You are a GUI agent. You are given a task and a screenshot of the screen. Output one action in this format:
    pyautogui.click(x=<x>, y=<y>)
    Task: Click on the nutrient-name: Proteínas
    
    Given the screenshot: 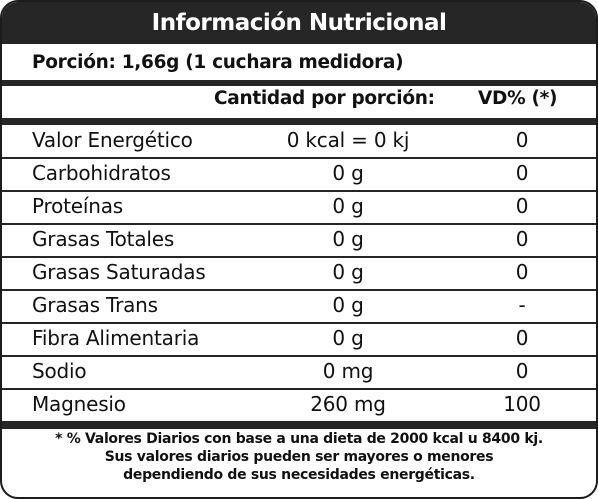 What is the action you would take?
    pyautogui.click(x=77, y=206)
    